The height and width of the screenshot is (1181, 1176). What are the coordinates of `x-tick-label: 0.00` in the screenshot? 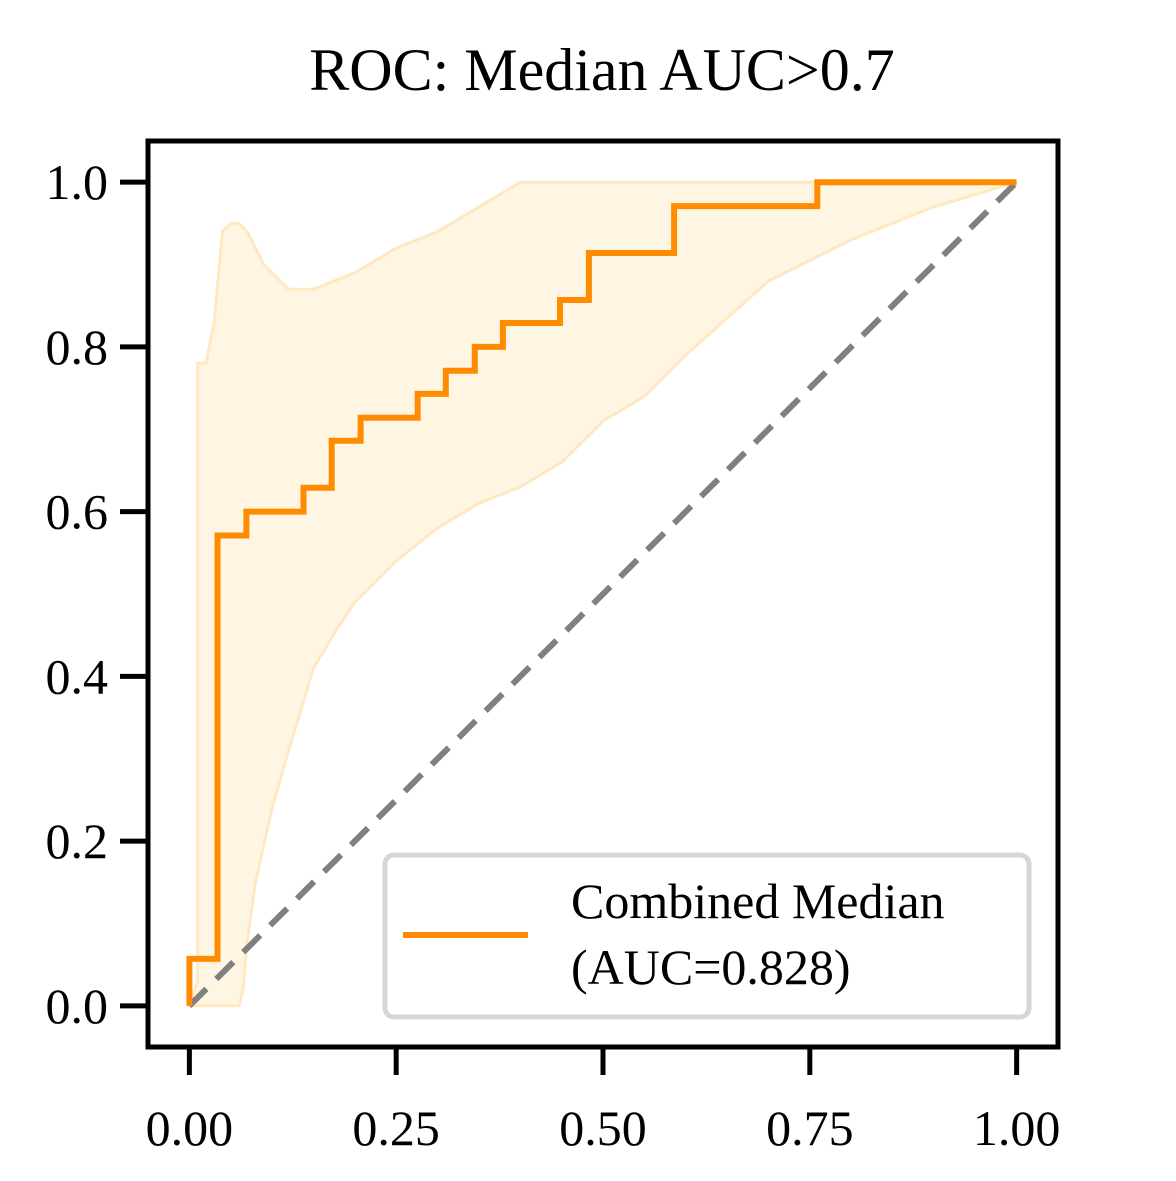 It's located at (190, 1128).